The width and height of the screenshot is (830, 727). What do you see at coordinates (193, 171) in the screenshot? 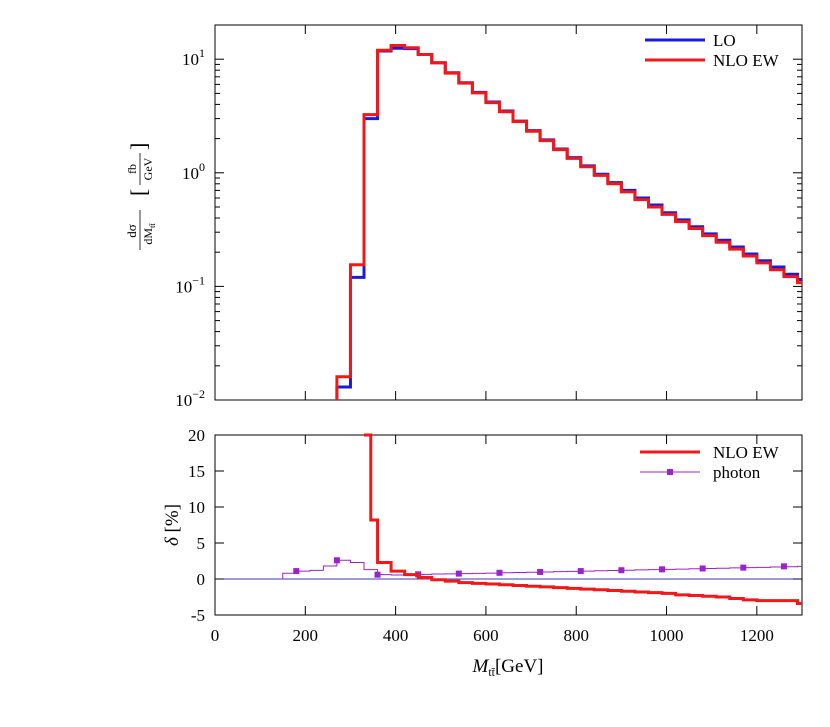
I see `top-y-tick-label: 10⁰` at bounding box center [193, 171].